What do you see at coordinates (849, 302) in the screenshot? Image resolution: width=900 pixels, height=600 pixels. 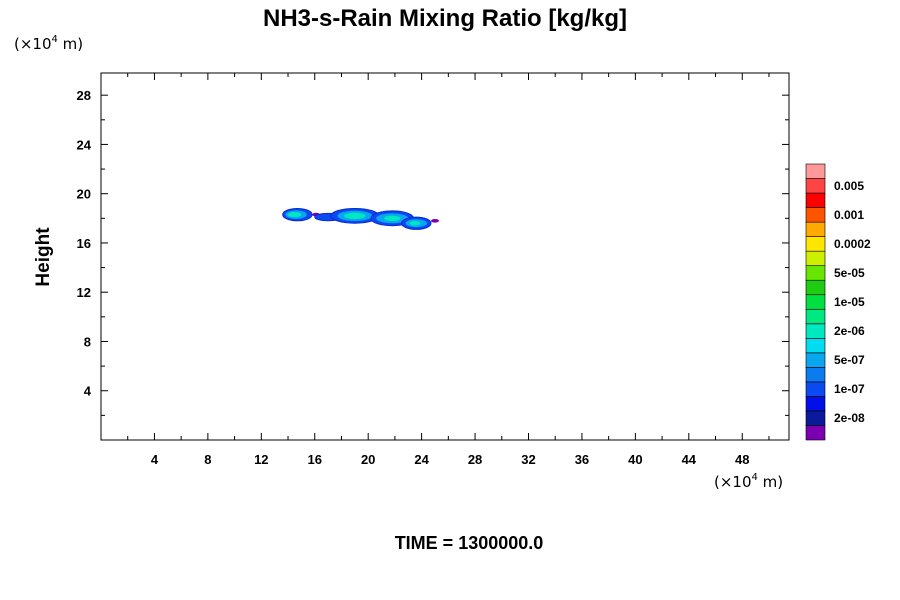 I see `colorbar-label: 1e-05` at bounding box center [849, 302].